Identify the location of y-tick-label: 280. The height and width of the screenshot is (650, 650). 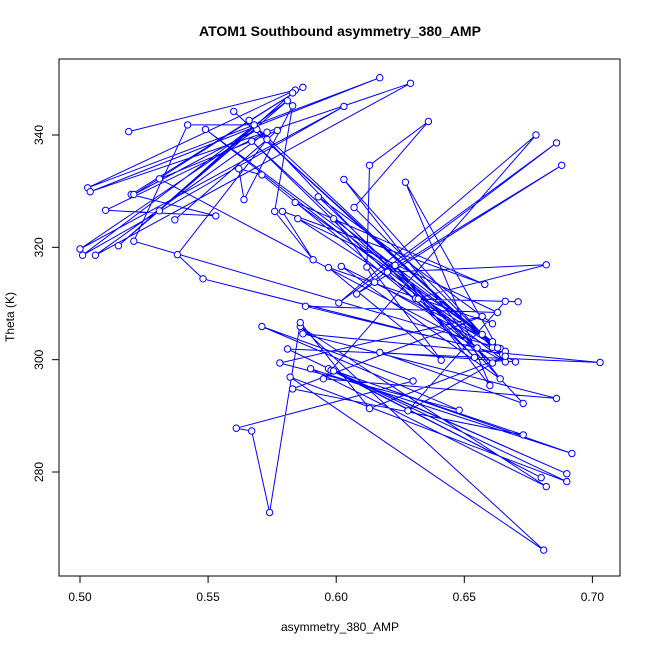
(39, 472).